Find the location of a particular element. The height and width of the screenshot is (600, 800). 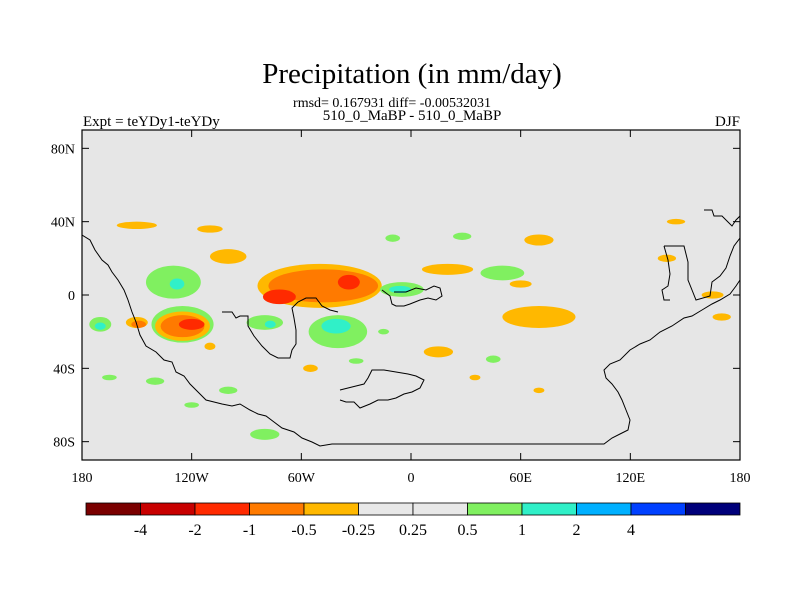

x-tick-label-0: 180 is located at coordinates (82, 478).